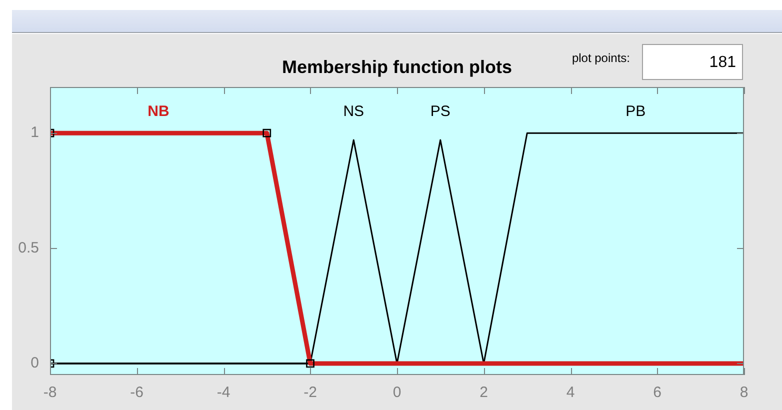  I want to click on x-tick-label: 2, so click(484, 393).